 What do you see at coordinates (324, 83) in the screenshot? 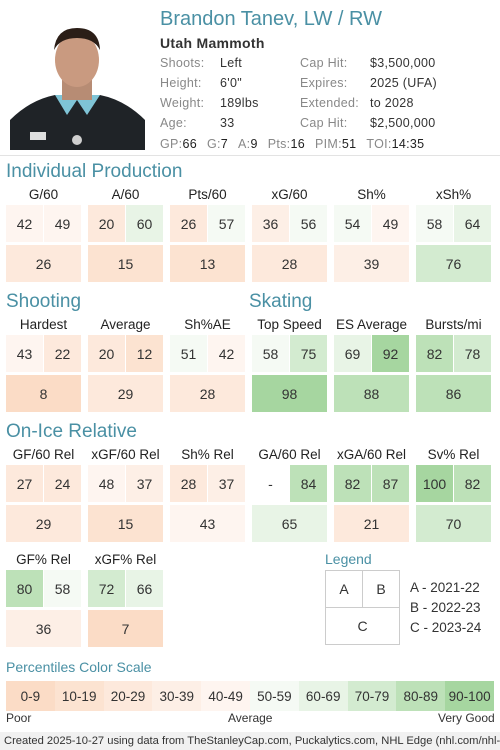
I see `contract-label: Expires:` at bounding box center [324, 83].